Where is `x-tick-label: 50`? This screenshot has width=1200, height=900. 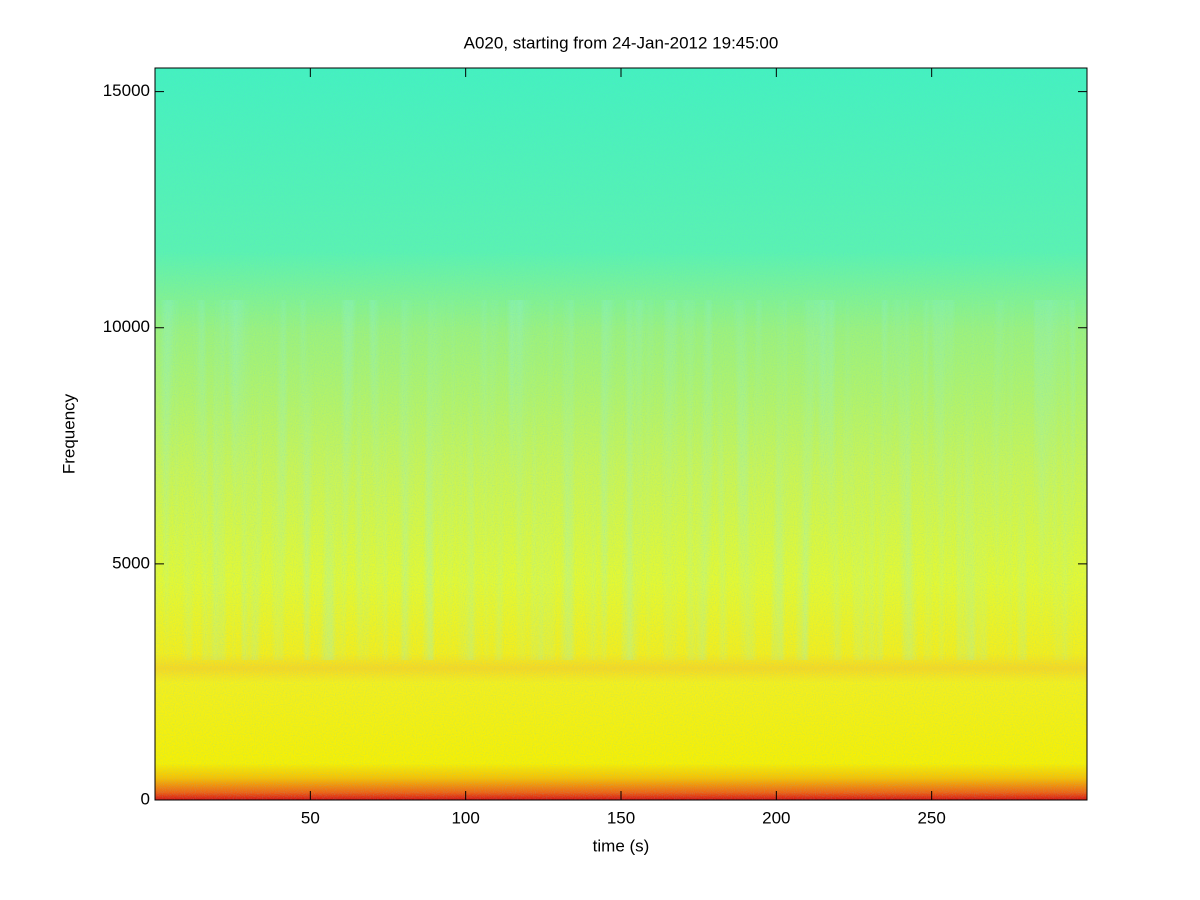 x-tick-label: 50 is located at coordinates (310, 817).